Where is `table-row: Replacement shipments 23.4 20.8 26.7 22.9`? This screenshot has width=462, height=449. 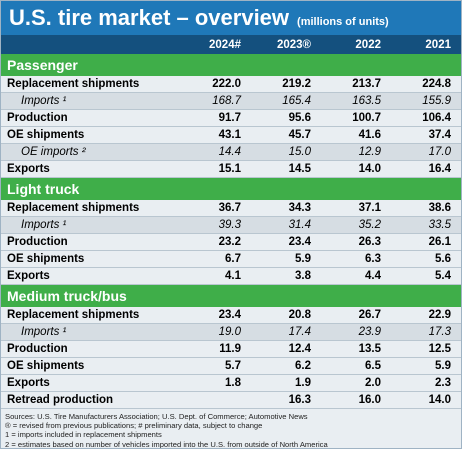
table-row: Replacement shipments 23.4 20.8 26.7 22.9 is located at coordinates (231, 315).